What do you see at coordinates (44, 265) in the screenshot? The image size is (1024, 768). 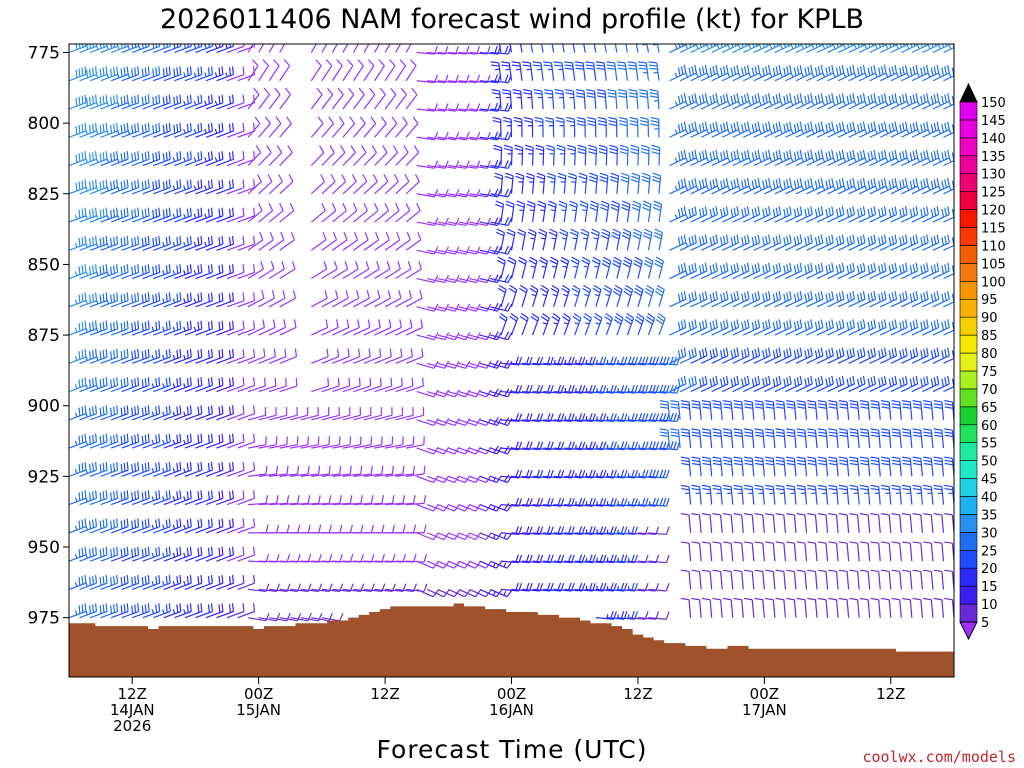 I see `y-tick-label: 850` at bounding box center [44, 265].